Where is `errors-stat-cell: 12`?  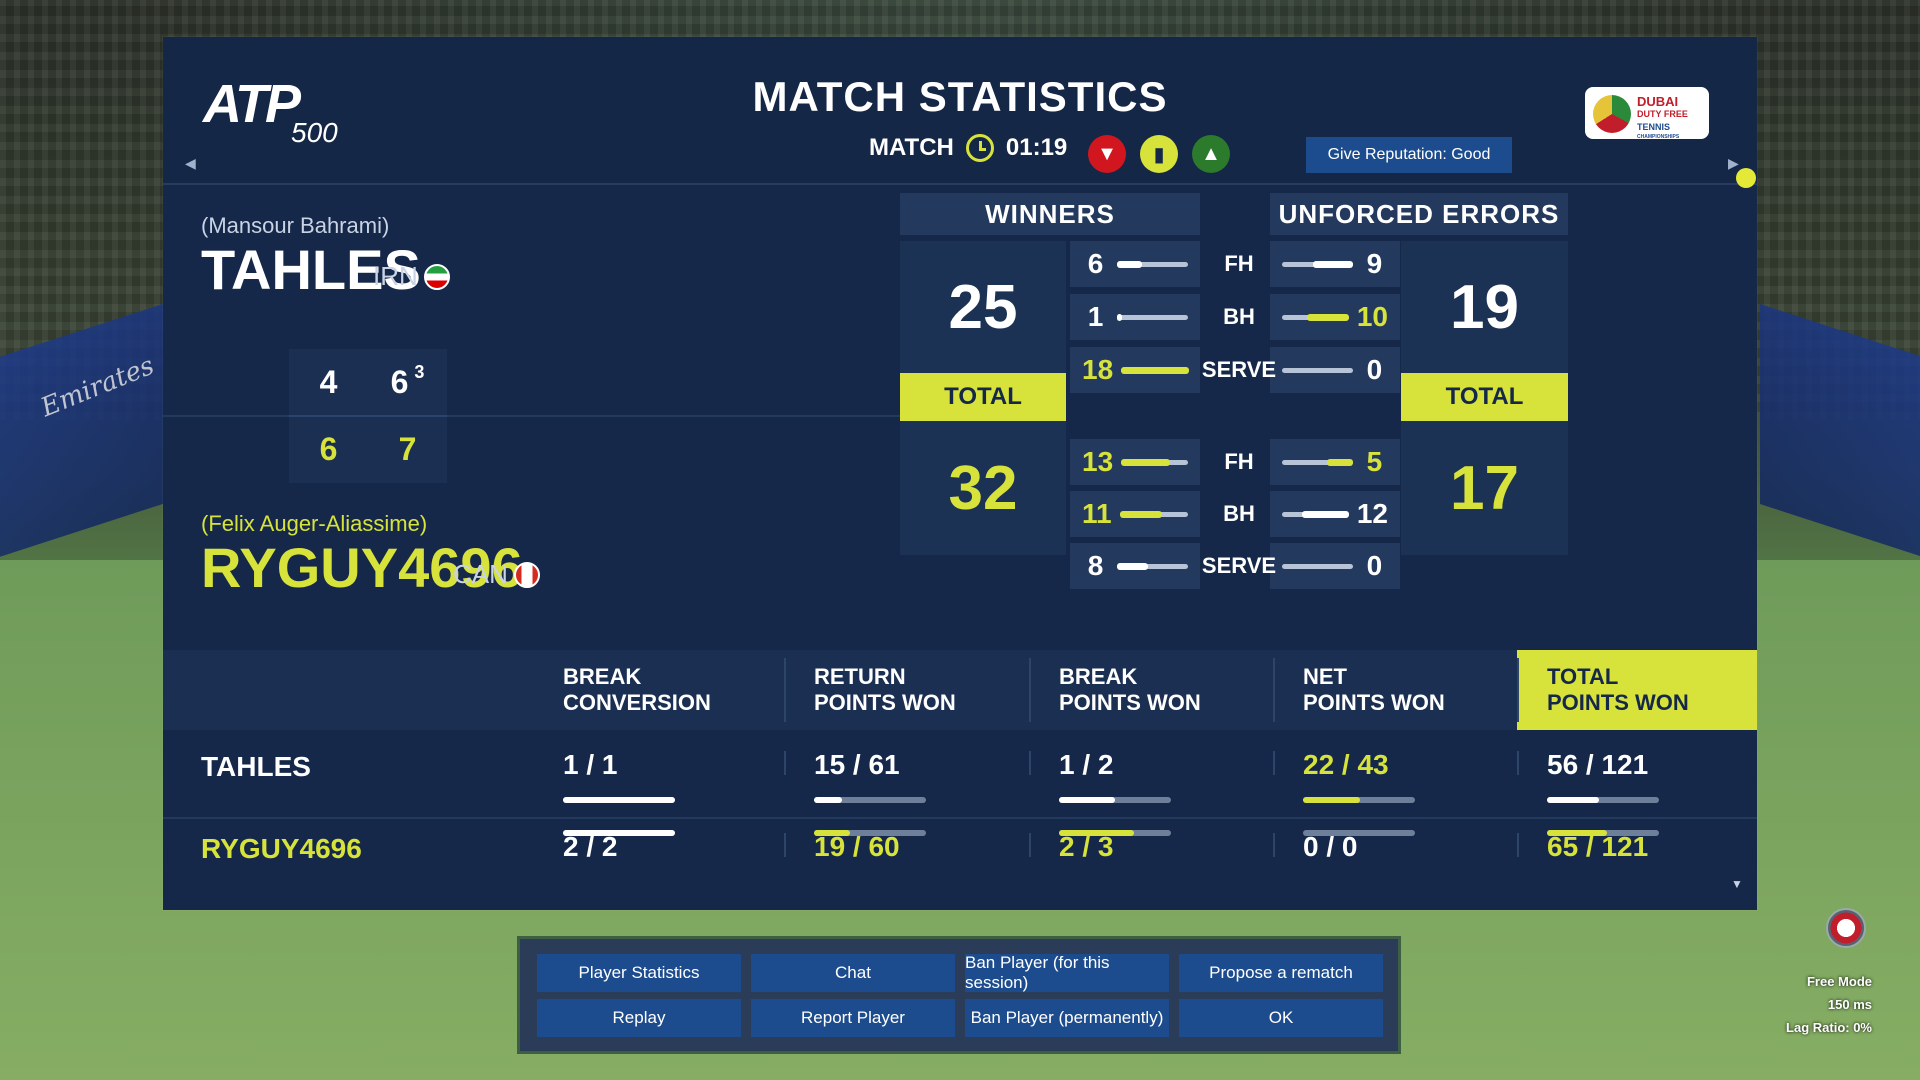 errors-stat-cell: 12 is located at coordinates (1335, 514).